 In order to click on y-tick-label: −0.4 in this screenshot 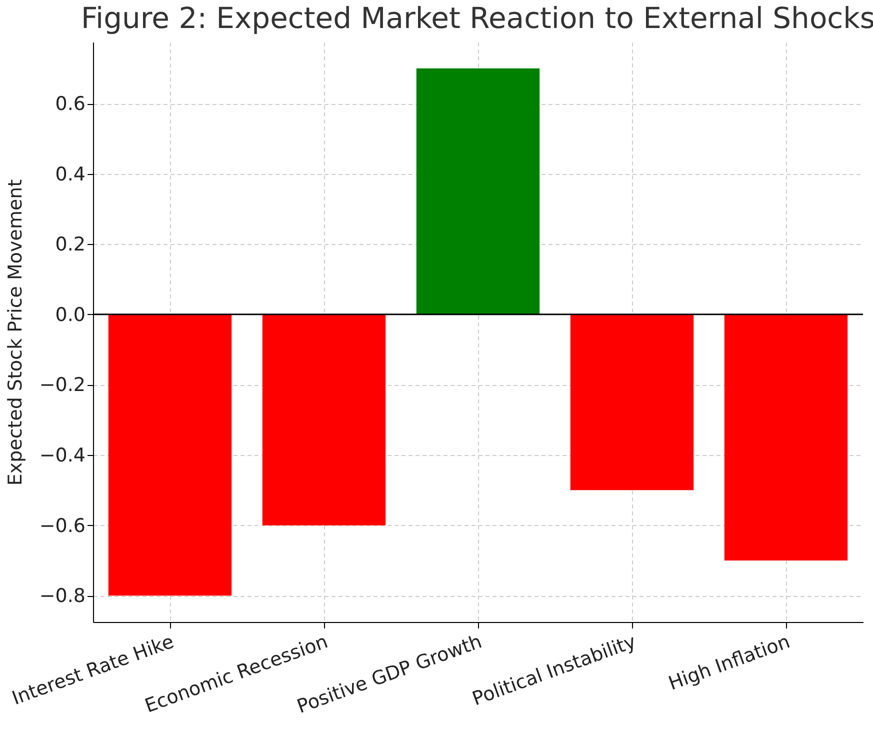, I will do `click(62, 455)`.